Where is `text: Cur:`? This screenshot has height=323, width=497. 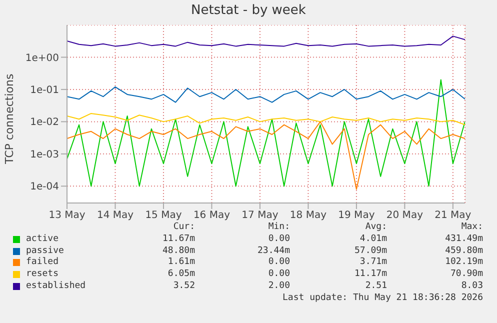 text: Cur: is located at coordinates (184, 227).